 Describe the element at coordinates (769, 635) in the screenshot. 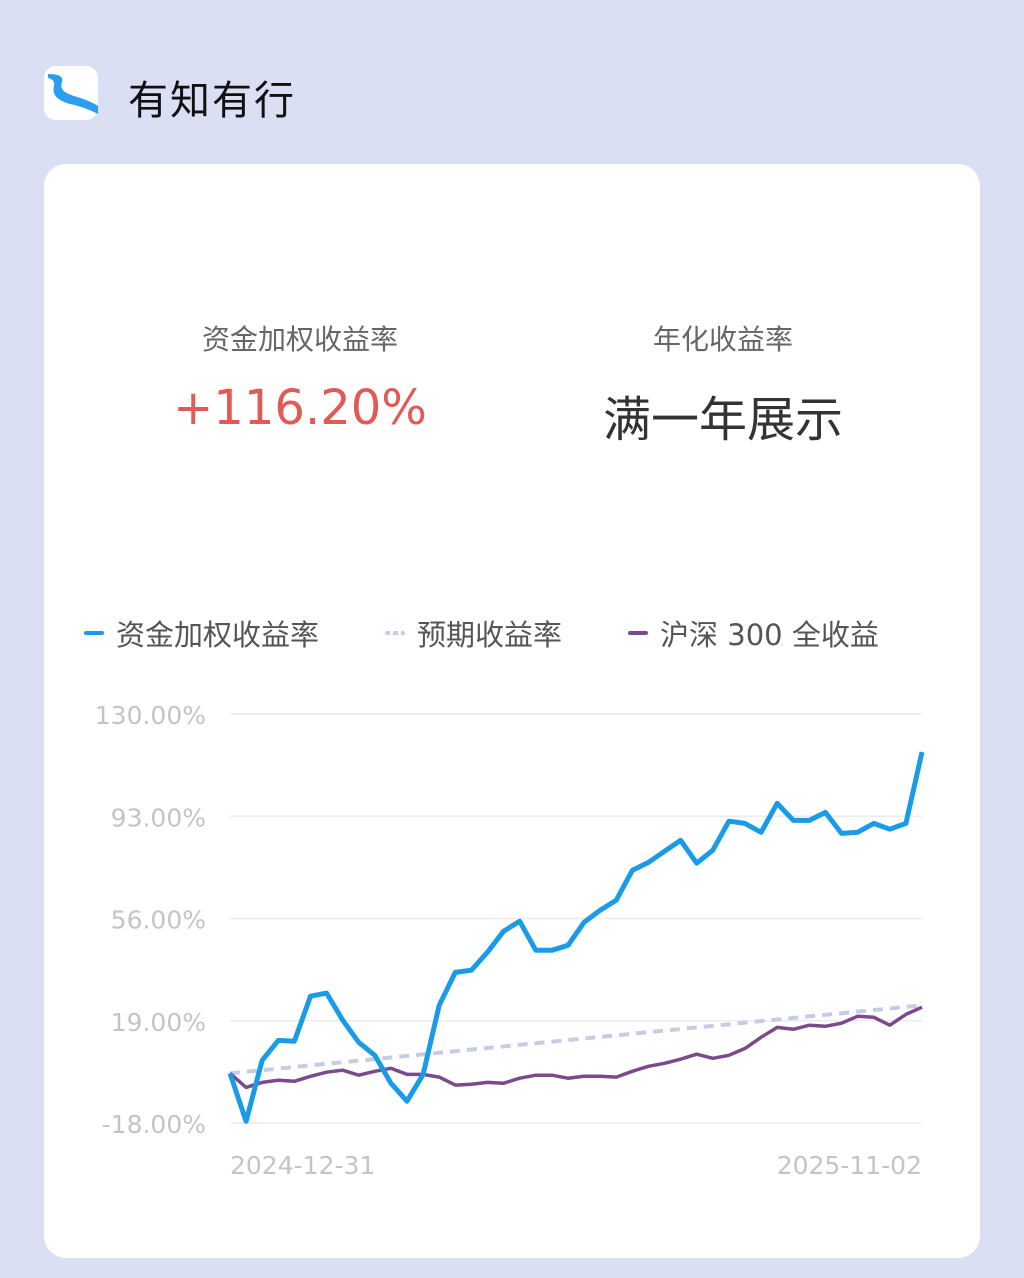

I see `legend-label: 沪深 300 全收益` at that location.